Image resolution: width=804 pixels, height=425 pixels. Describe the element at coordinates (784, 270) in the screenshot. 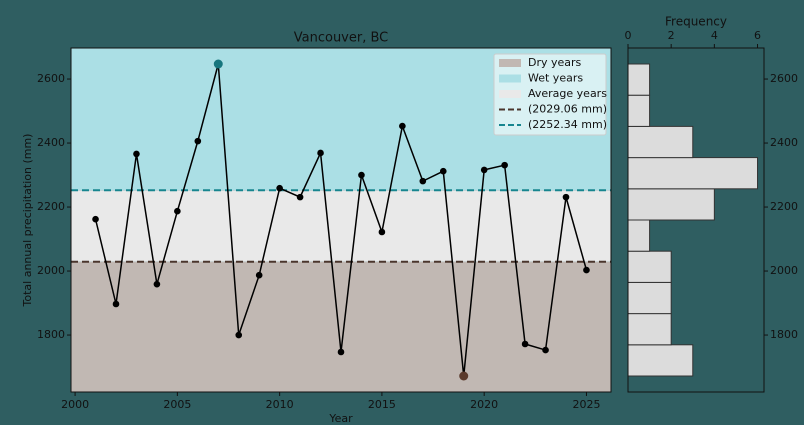

I see `hist-y-tick-label: 2000` at that location.